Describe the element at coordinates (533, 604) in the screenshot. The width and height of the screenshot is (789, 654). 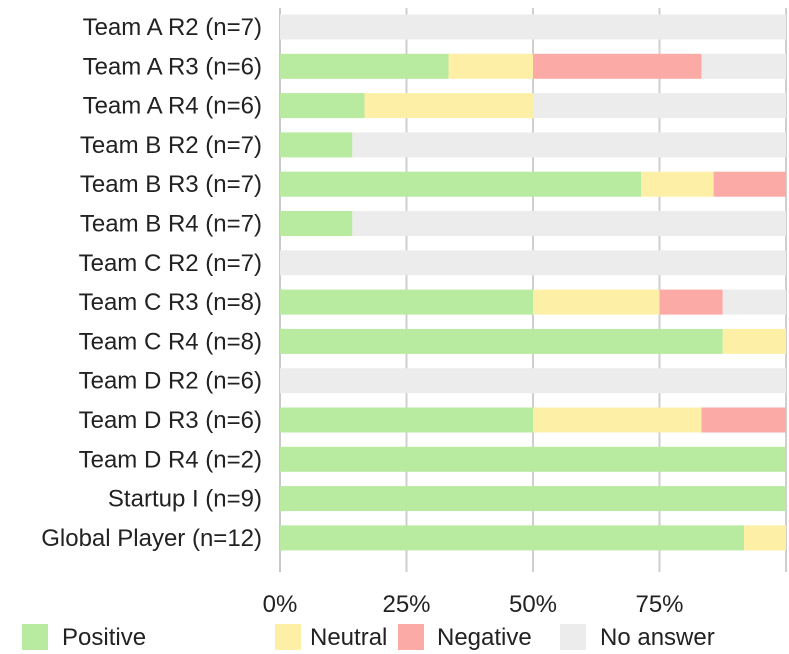
I see `x-tick-label-50: 50%` at that location.